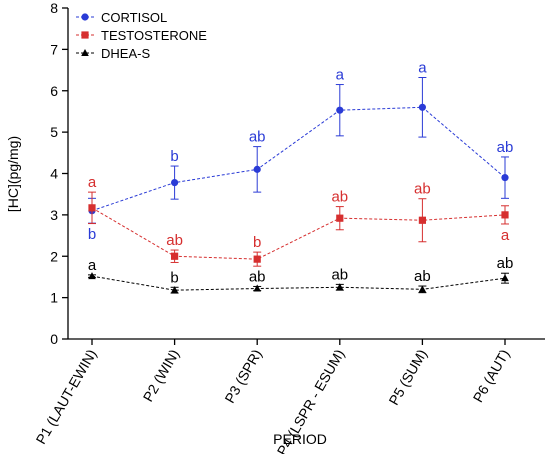 The height and width of the screenshot is (454, 550). What do you see at coordinates (407, 377) in the screenshot?
I see `x-tick-label: P5 (SUM)` at bounding box center [407, 377].